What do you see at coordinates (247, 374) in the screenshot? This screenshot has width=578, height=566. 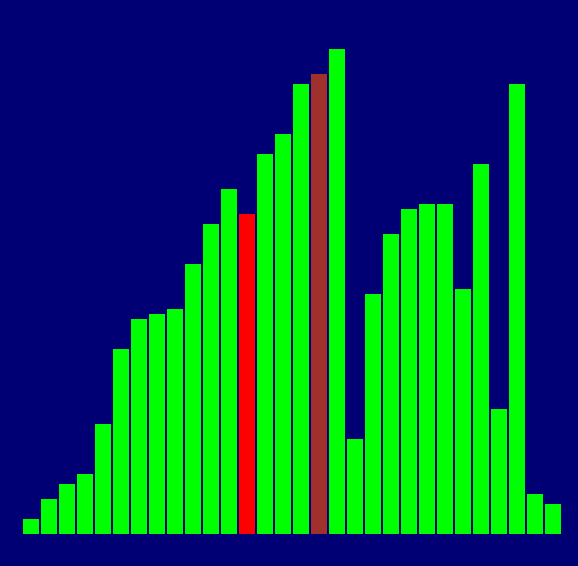 I see `bar-highlight-red` at bounding box center [247, 374].